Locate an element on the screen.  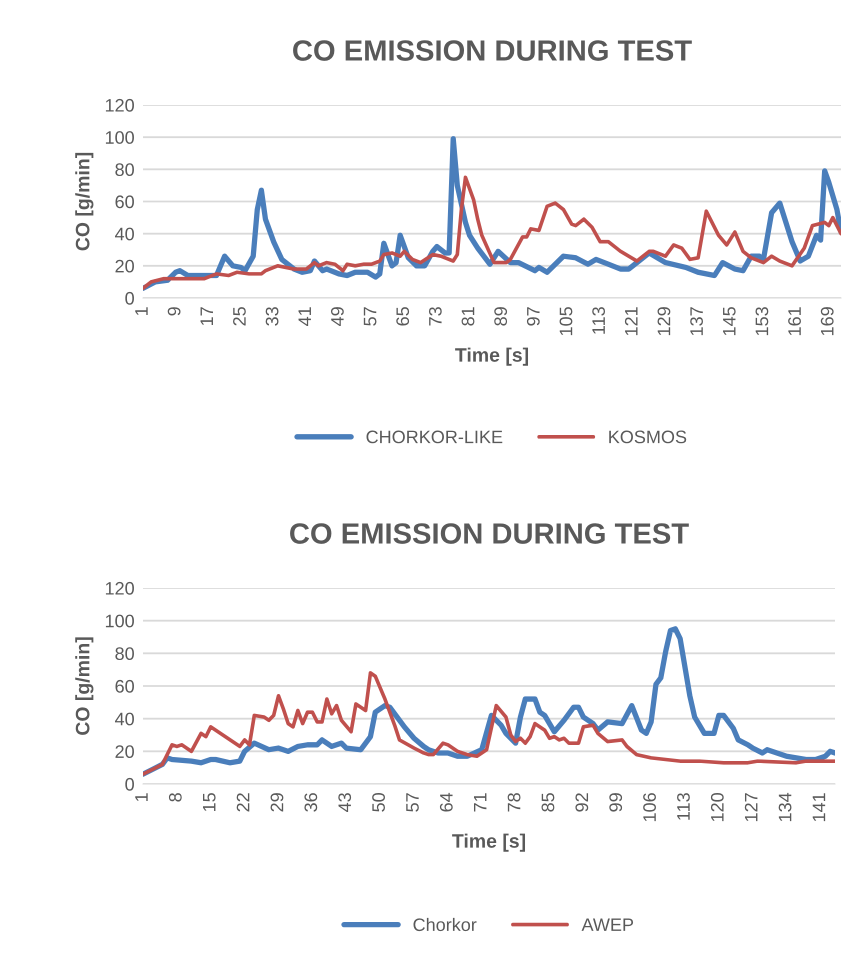
x-tick-label: 15 is located at coordinates (209, 802).